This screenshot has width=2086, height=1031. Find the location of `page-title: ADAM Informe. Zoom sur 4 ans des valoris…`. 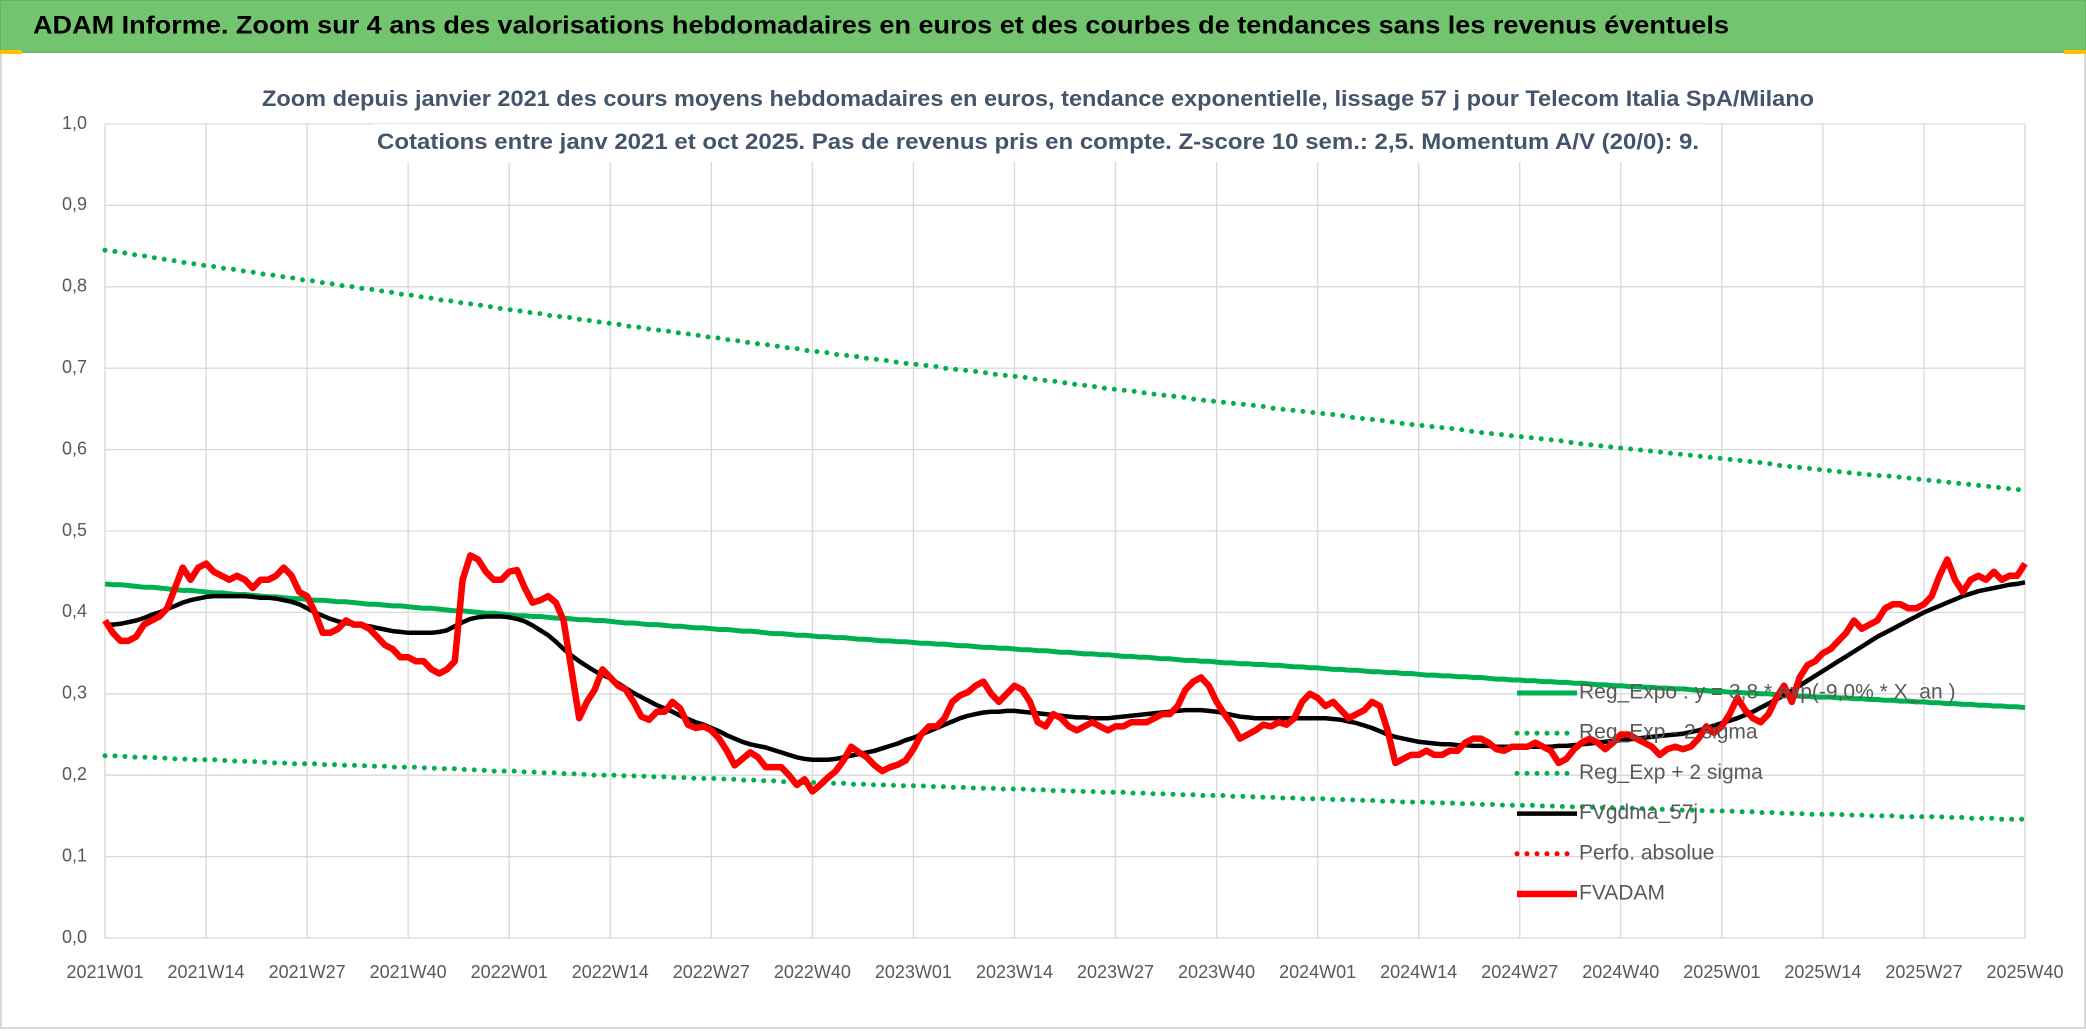

page-title: ADAM Informe. Zoom sur 4 ans des valoris… is located at coordinates (881, 26).